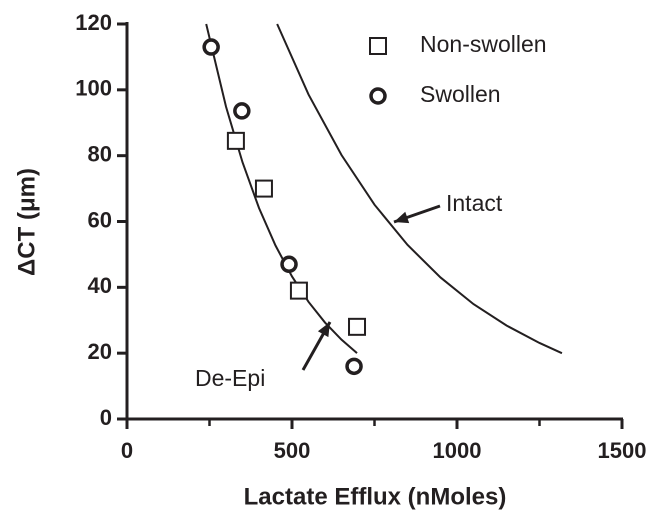  Describe the element at coordinates (281, 188) in the screenshot. I see `fit-curve` at that location.